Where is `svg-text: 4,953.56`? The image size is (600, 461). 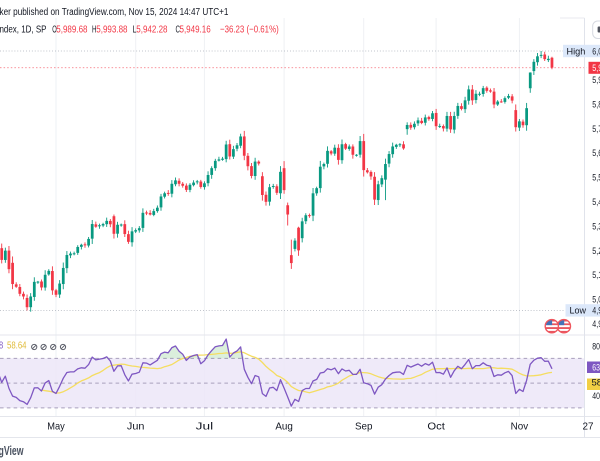
svg-text: 4,953.56 is located at coordinates (596, 311).